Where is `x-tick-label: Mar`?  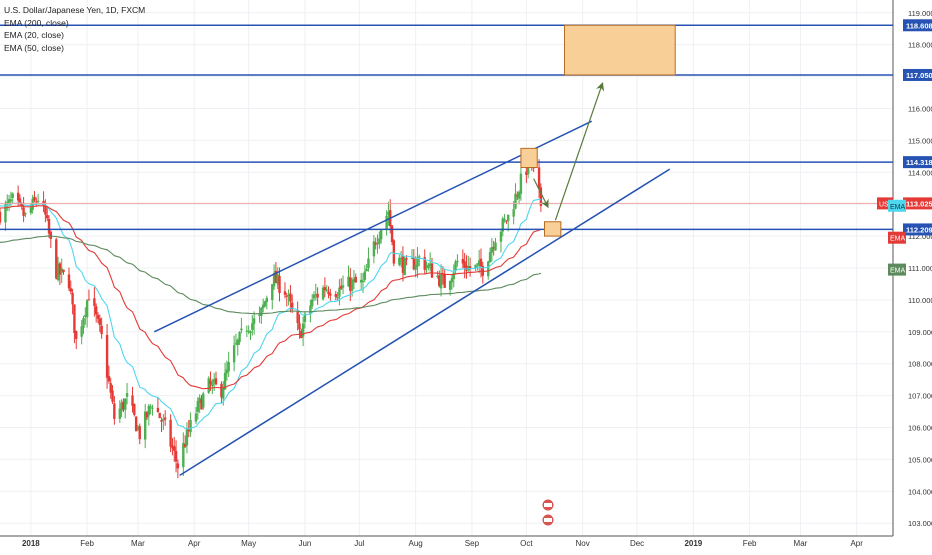 x-tick-label: Mar is located at coordinates (801, 543).